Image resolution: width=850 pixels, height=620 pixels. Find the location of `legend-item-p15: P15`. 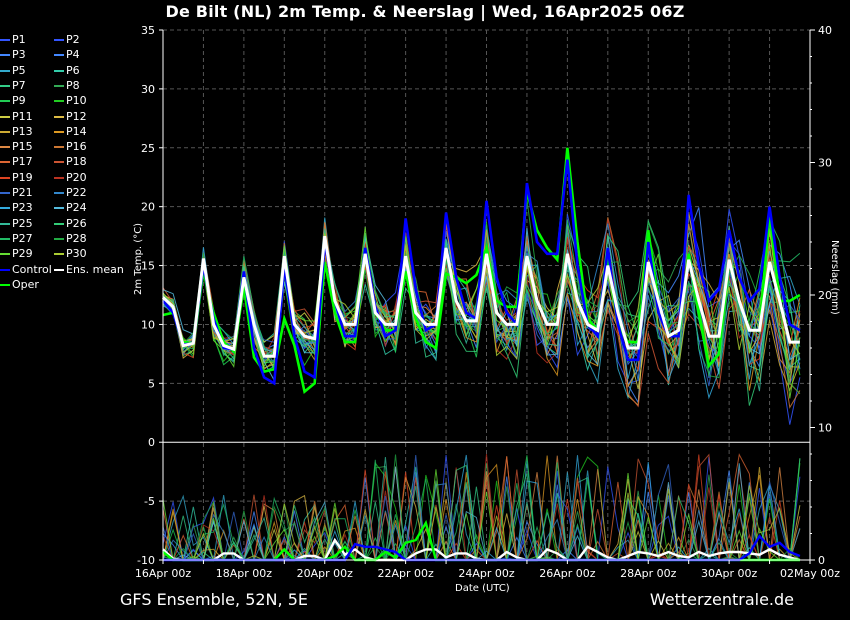

legend-item-p15: P15 is located at coordinates (16, 147).